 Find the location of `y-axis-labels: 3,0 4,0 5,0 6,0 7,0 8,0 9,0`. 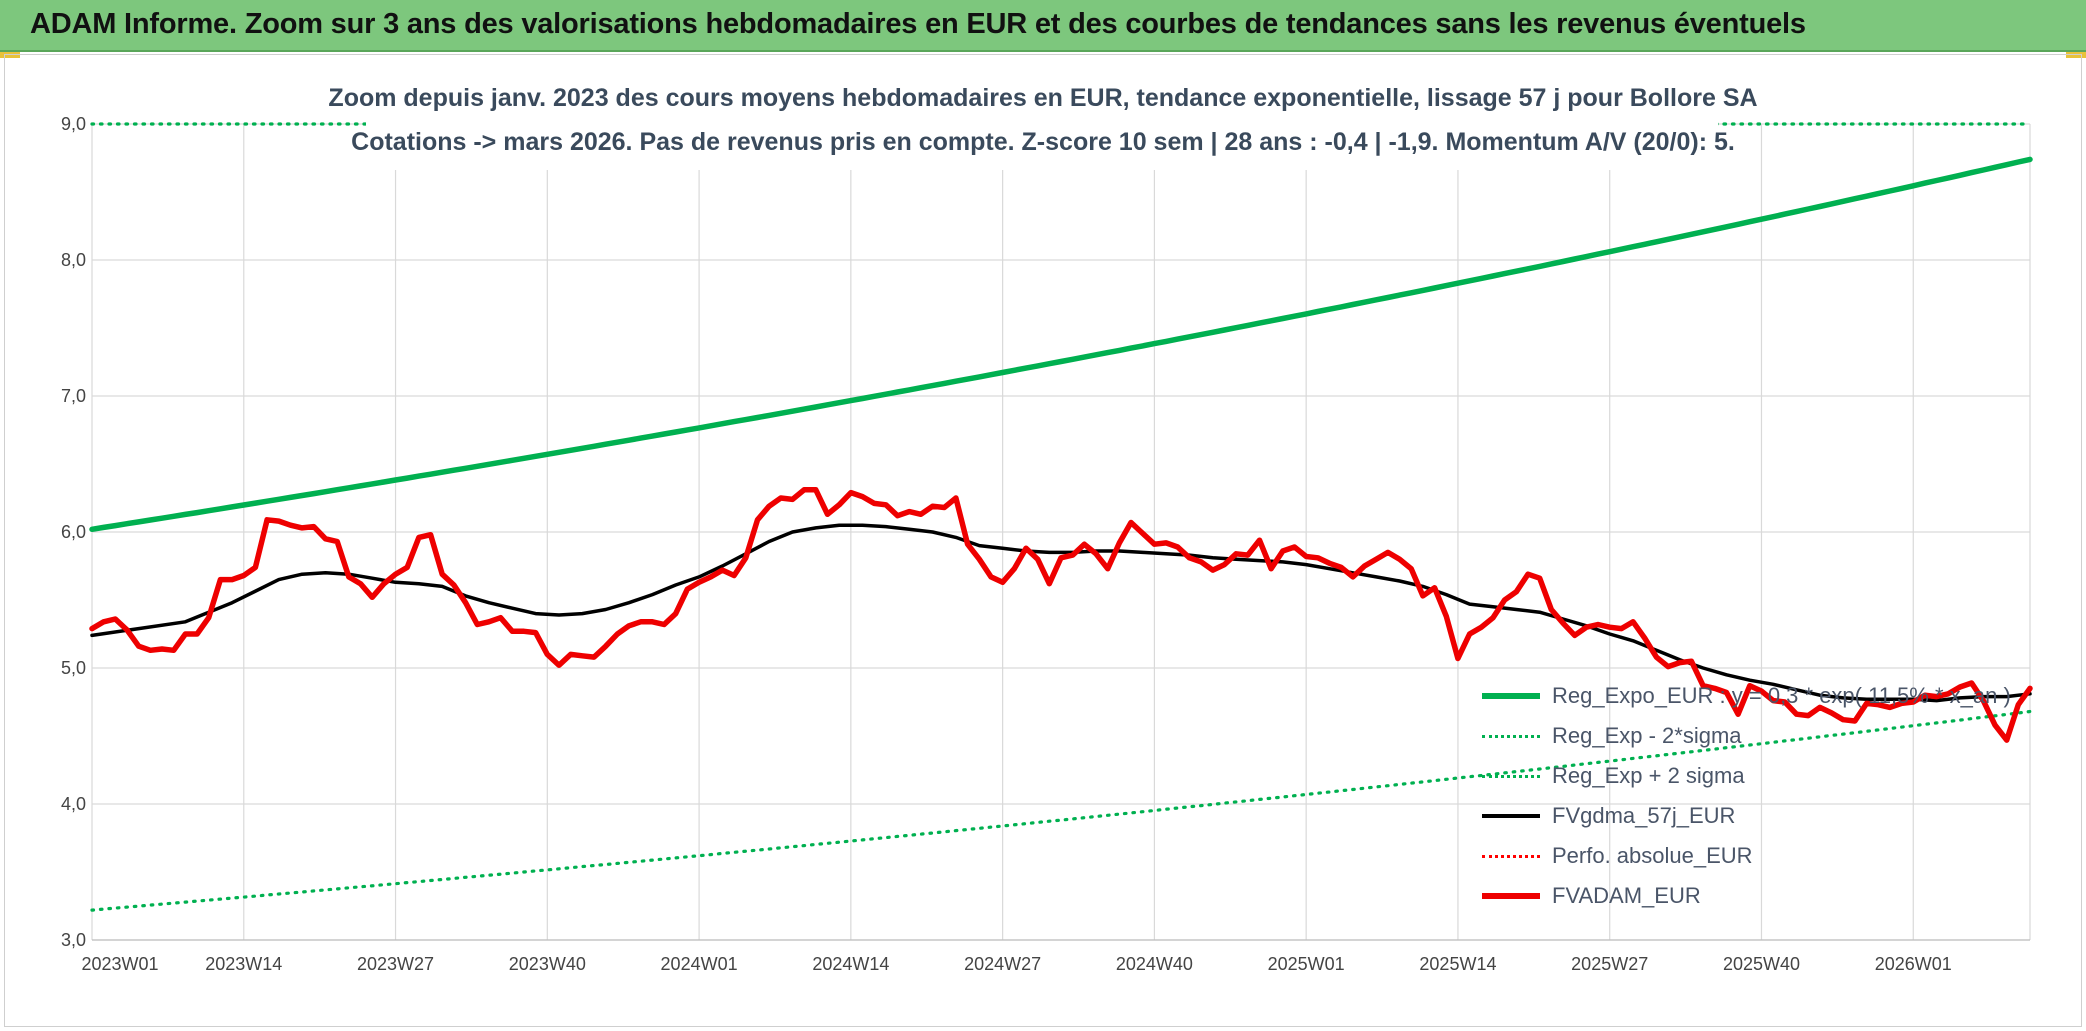

y-axis-labels: 3,0 4,0 5,0 6,0 7,0 8,0 9,0 is located at coordinates (73, 532).